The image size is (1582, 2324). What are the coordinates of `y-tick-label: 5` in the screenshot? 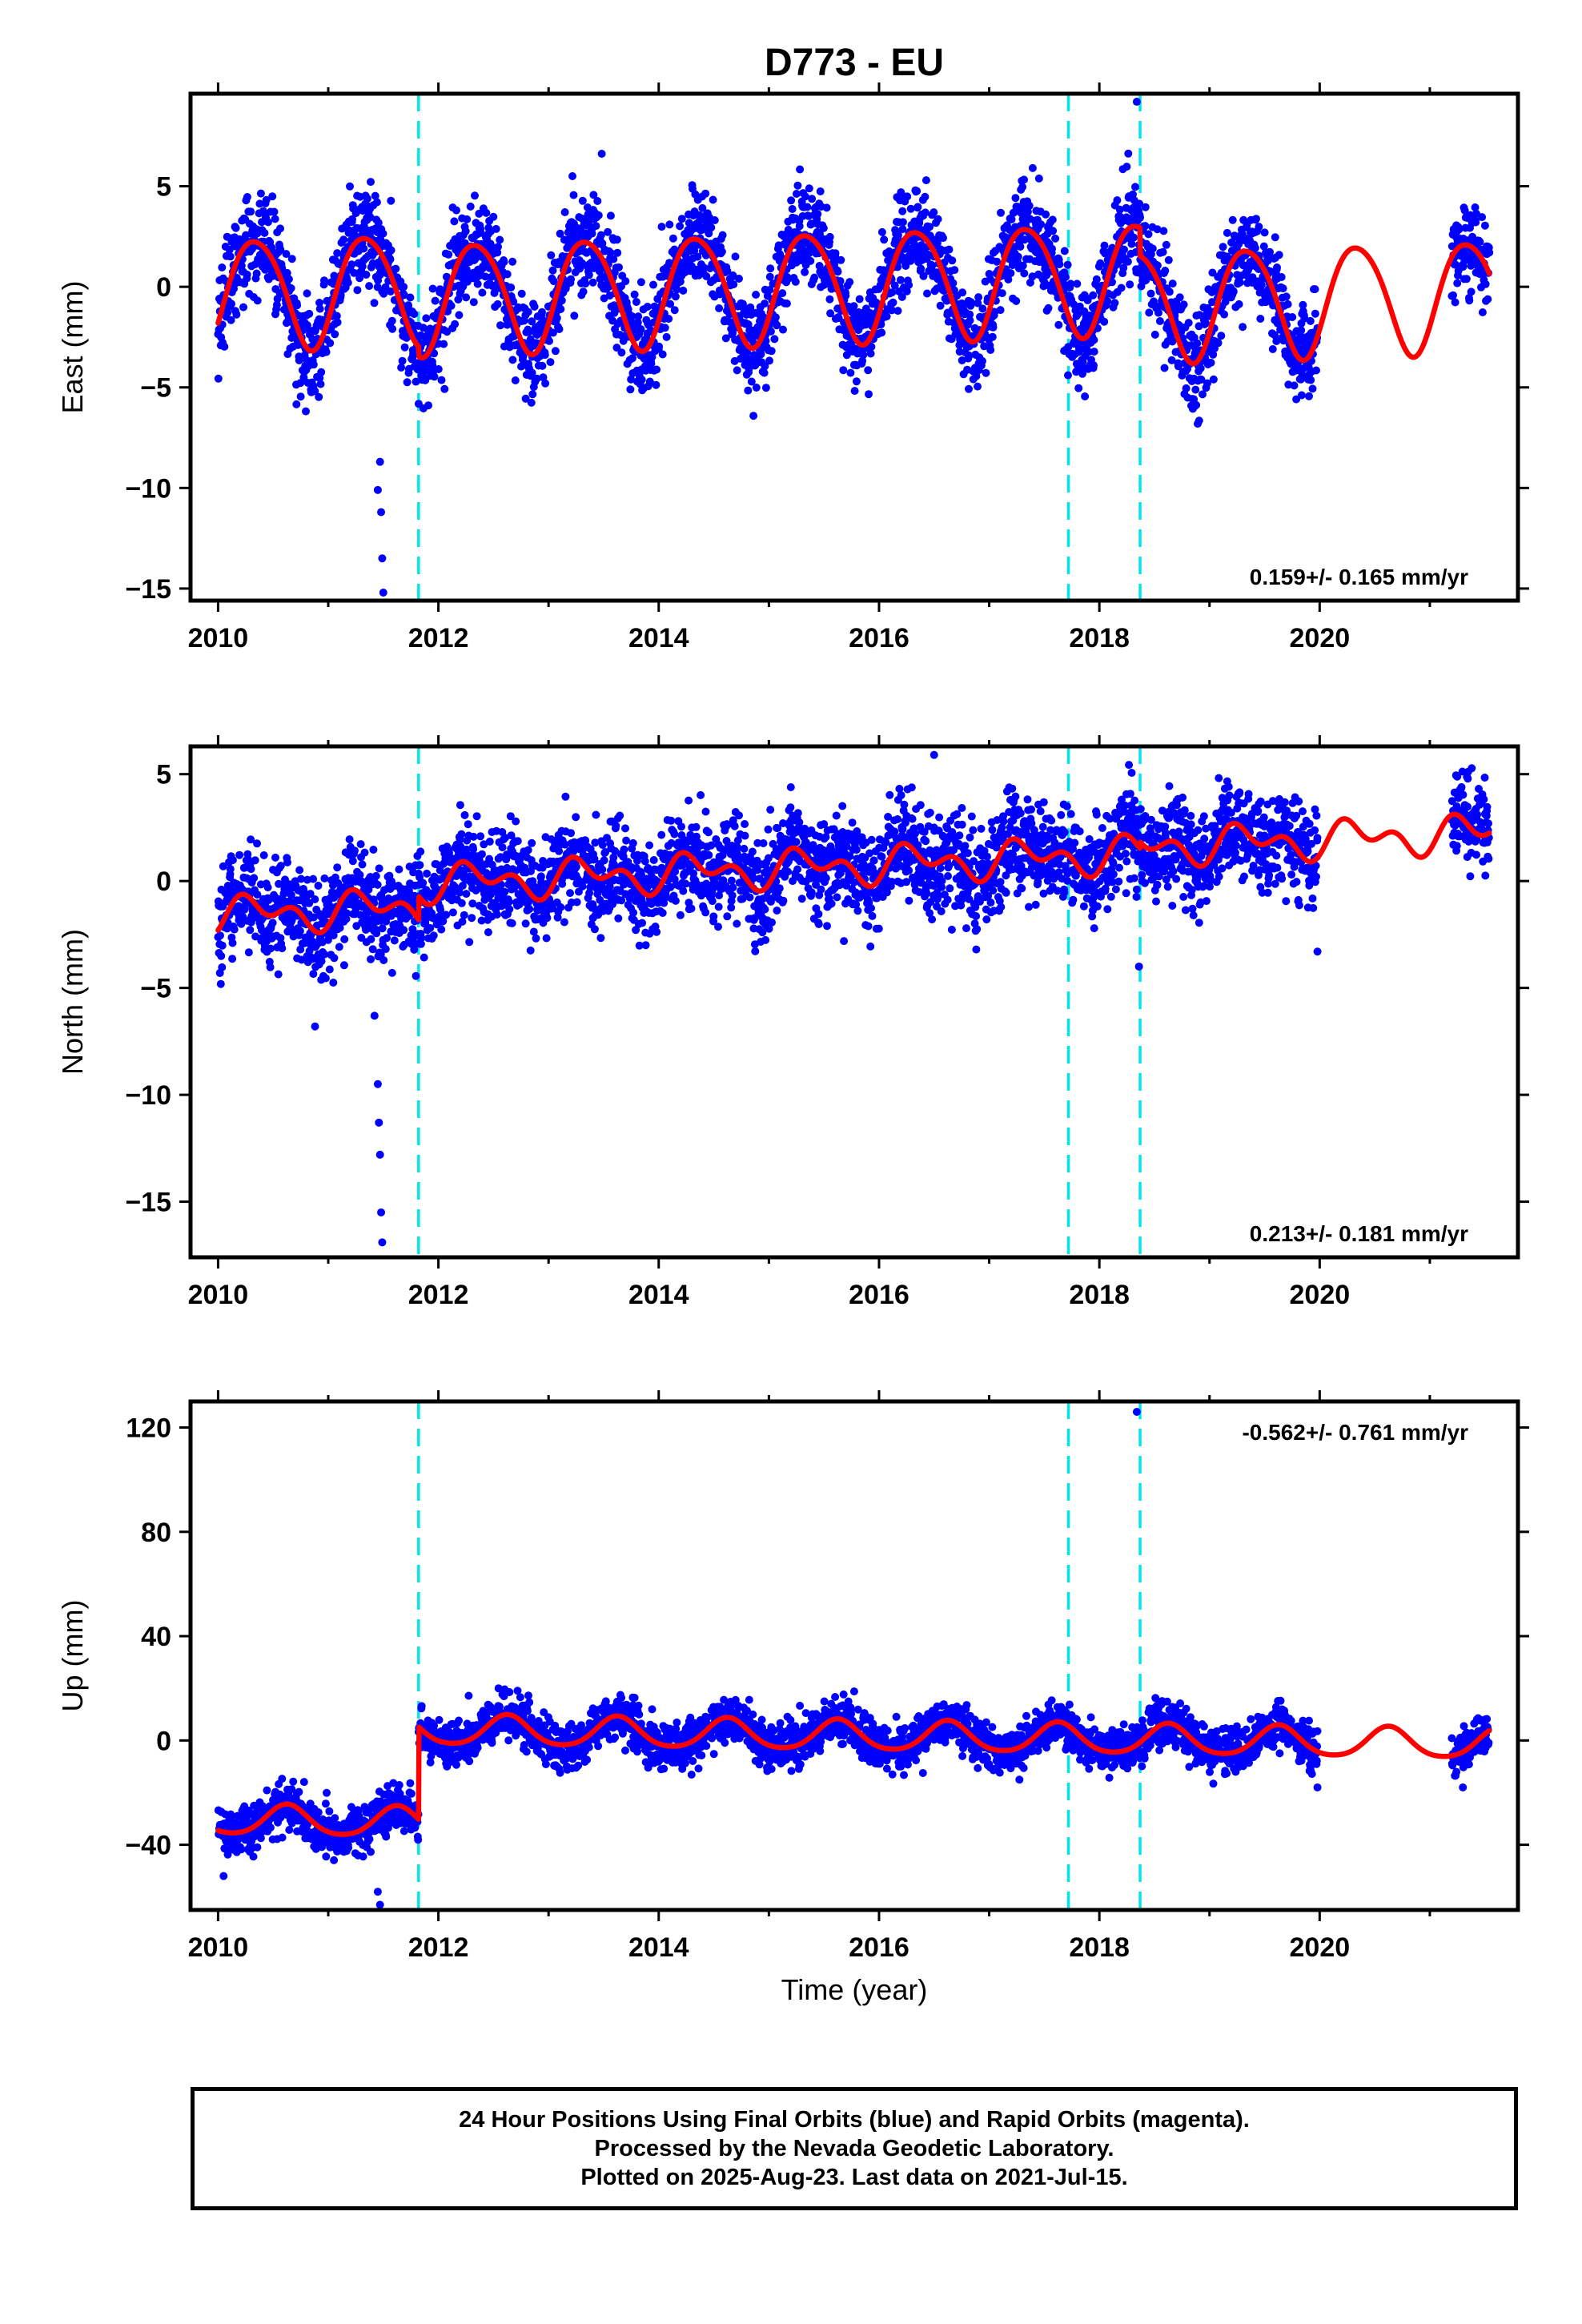 It's located at (164, 187).